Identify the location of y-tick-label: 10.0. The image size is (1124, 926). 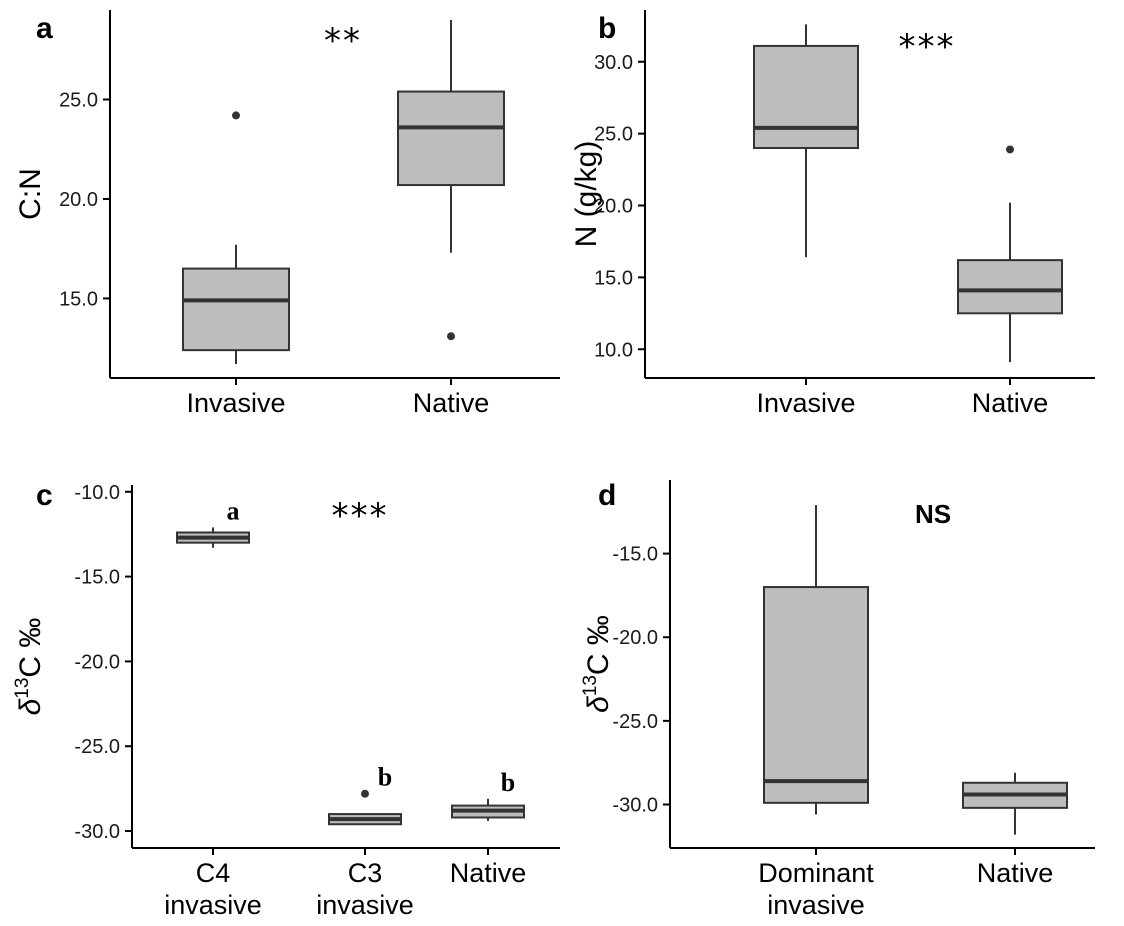
(613, 350).